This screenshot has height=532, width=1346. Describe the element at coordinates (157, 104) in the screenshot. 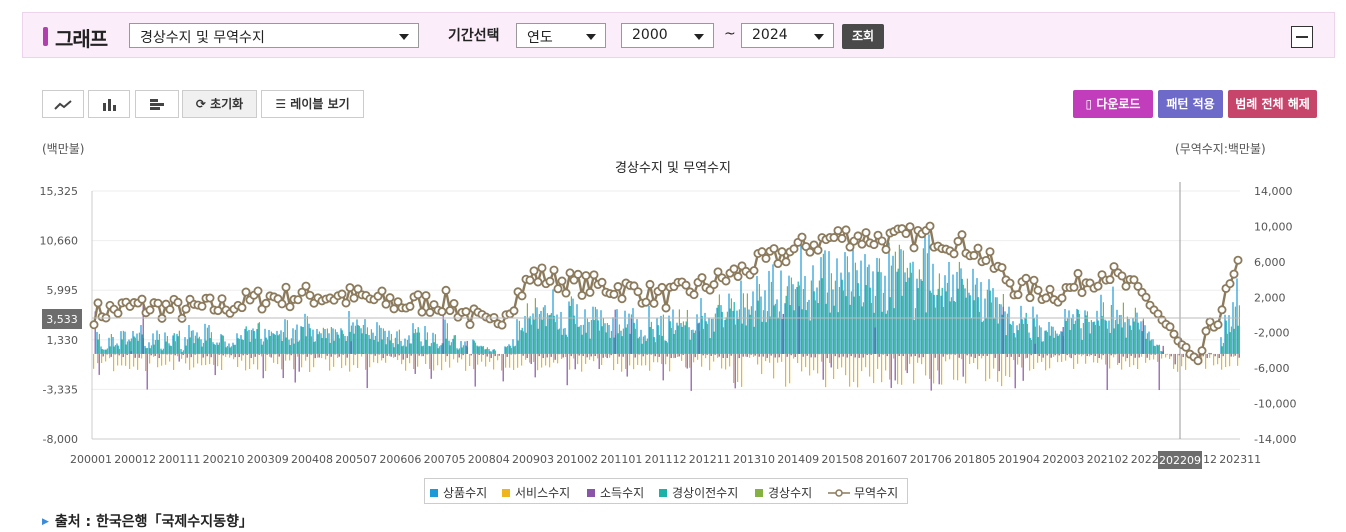

I see `horizontal-bar-button` at that location.